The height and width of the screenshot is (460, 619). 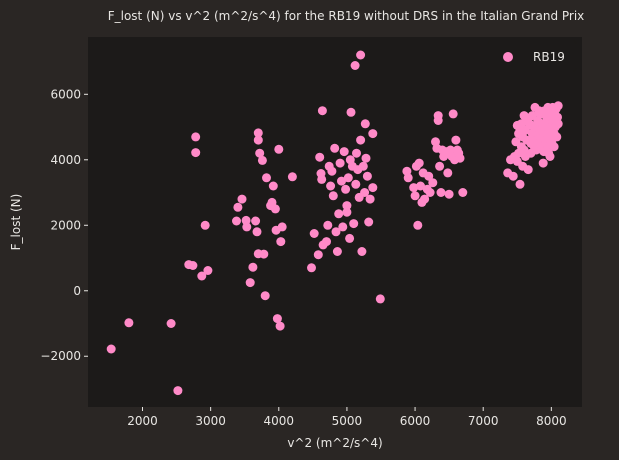 I want to click on x-tick-label: 7000, so click(x=483, y=421).